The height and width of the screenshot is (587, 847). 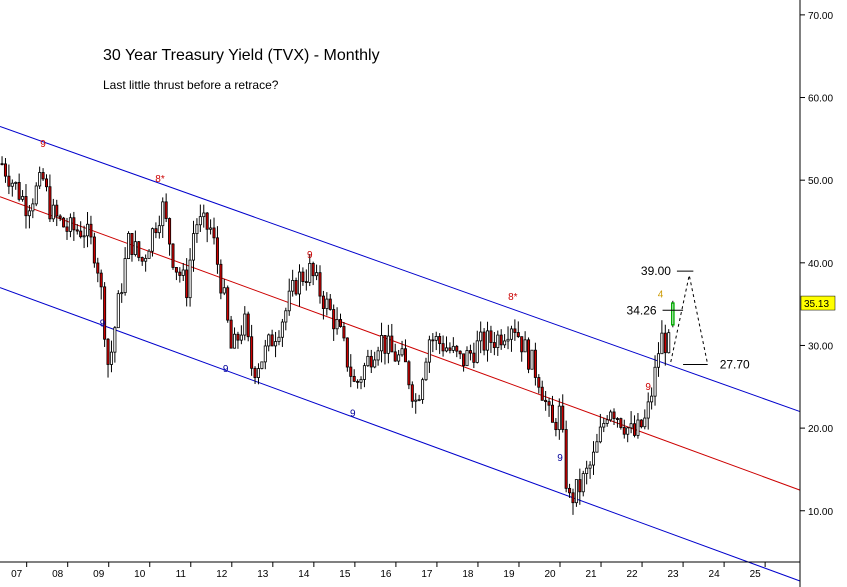 What do you see at coordinates (304, 574) in the screenshot?
I see `x-tick-label: 14` at bounding box center [304, 574].